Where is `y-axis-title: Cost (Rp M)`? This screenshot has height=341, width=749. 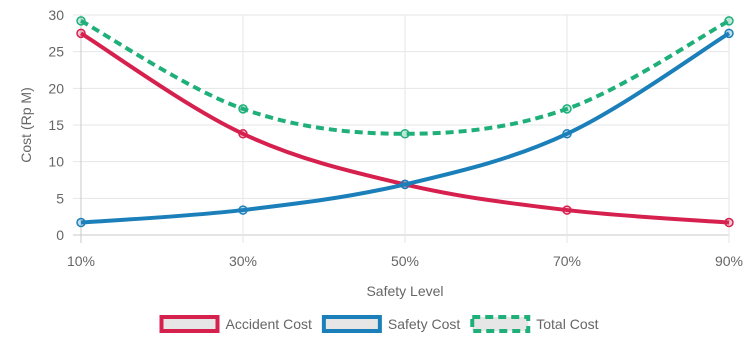
y-axis-title: Cost (Rp M) is located at coordinates (26, 124).